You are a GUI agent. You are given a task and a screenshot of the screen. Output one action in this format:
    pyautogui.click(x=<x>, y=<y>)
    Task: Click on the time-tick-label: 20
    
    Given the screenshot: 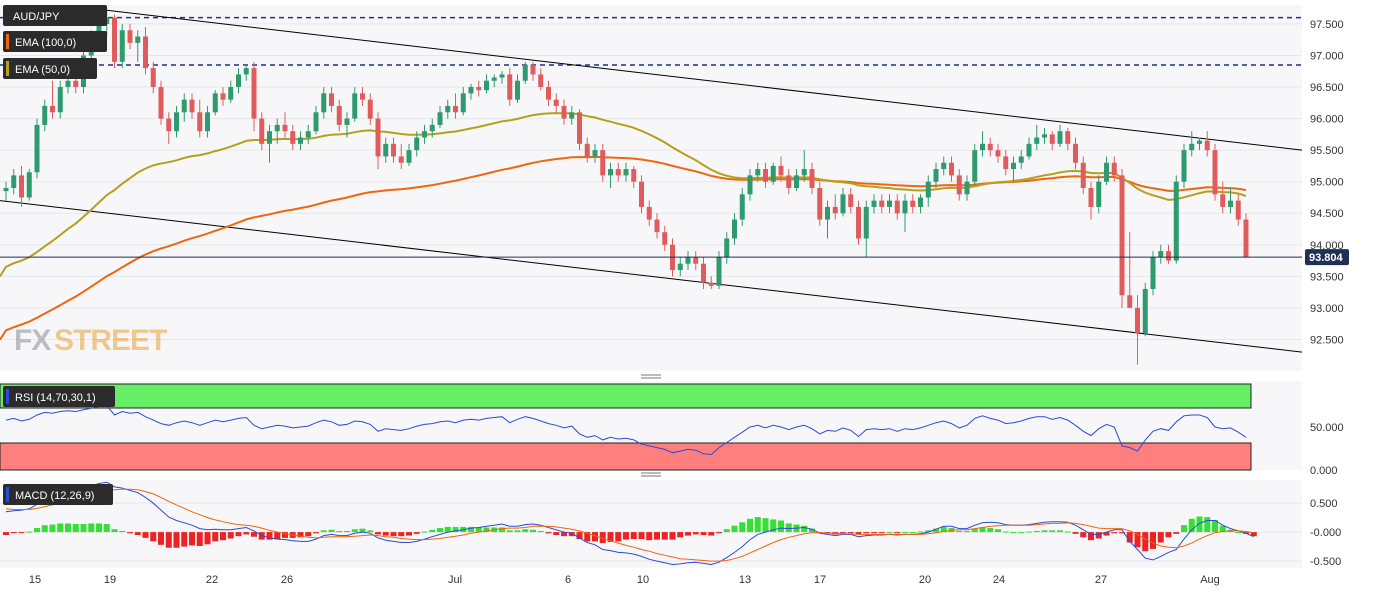 What is the action you would take?
    pyautogui.click(x=925, y=580)
    